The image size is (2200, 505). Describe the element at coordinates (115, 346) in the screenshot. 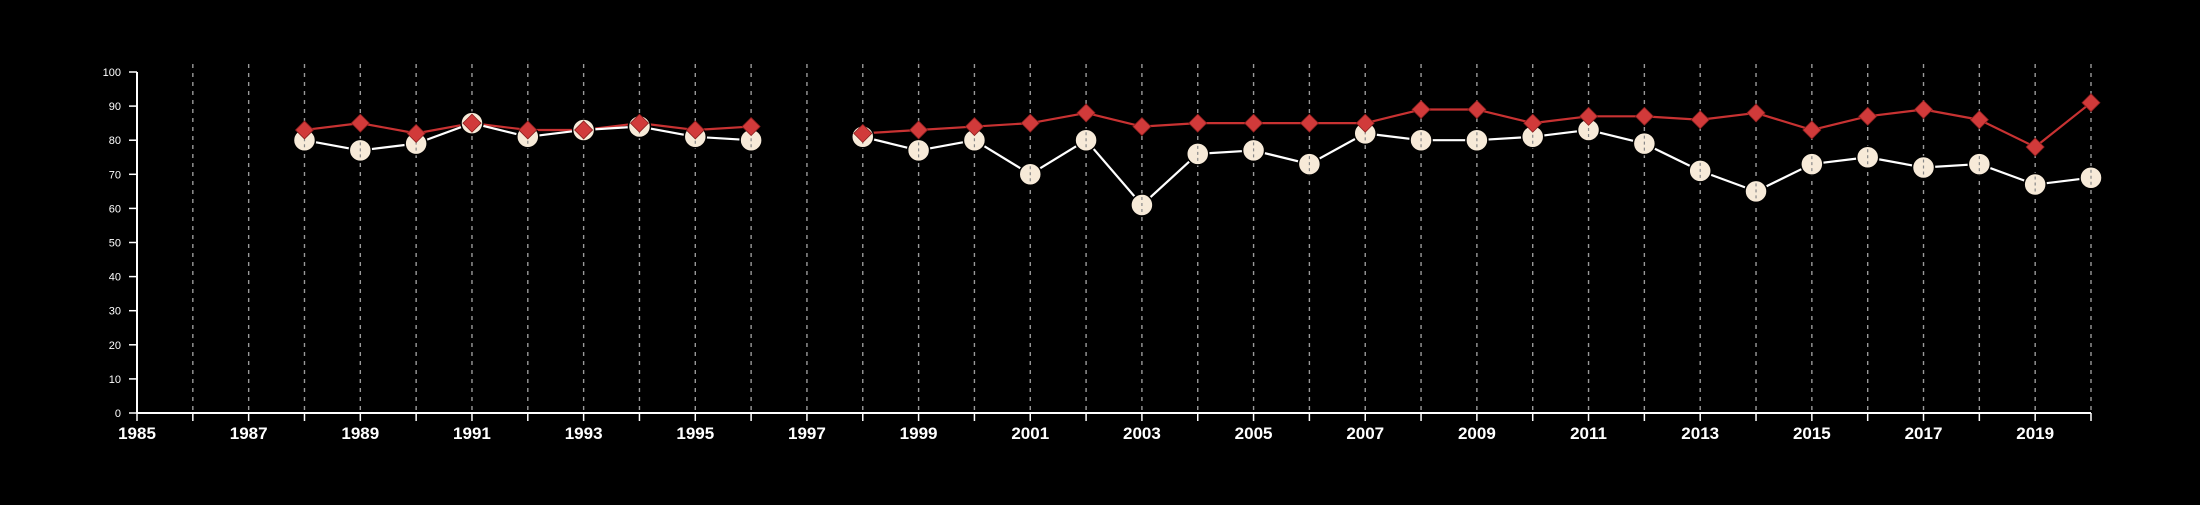

I see `y-tick-label: 20` at that location.